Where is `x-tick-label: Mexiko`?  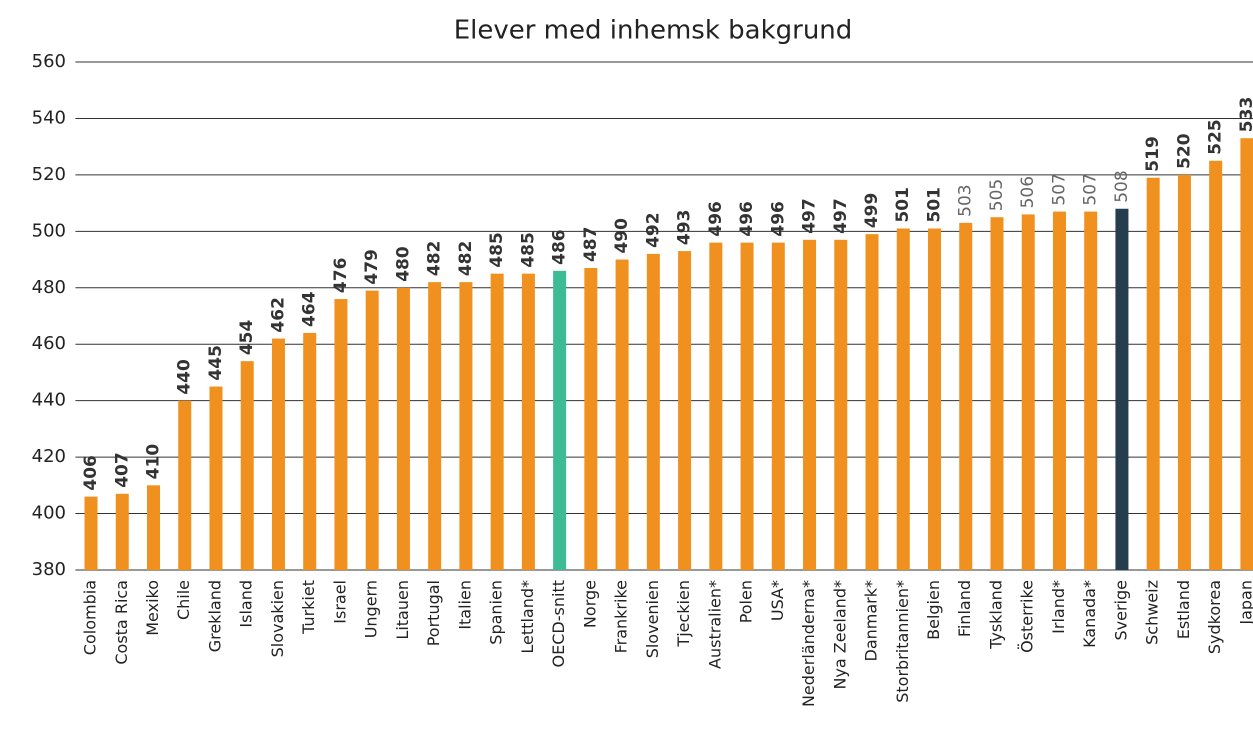
x-tick-label: Mexiko is located at coordinates (152, 608).